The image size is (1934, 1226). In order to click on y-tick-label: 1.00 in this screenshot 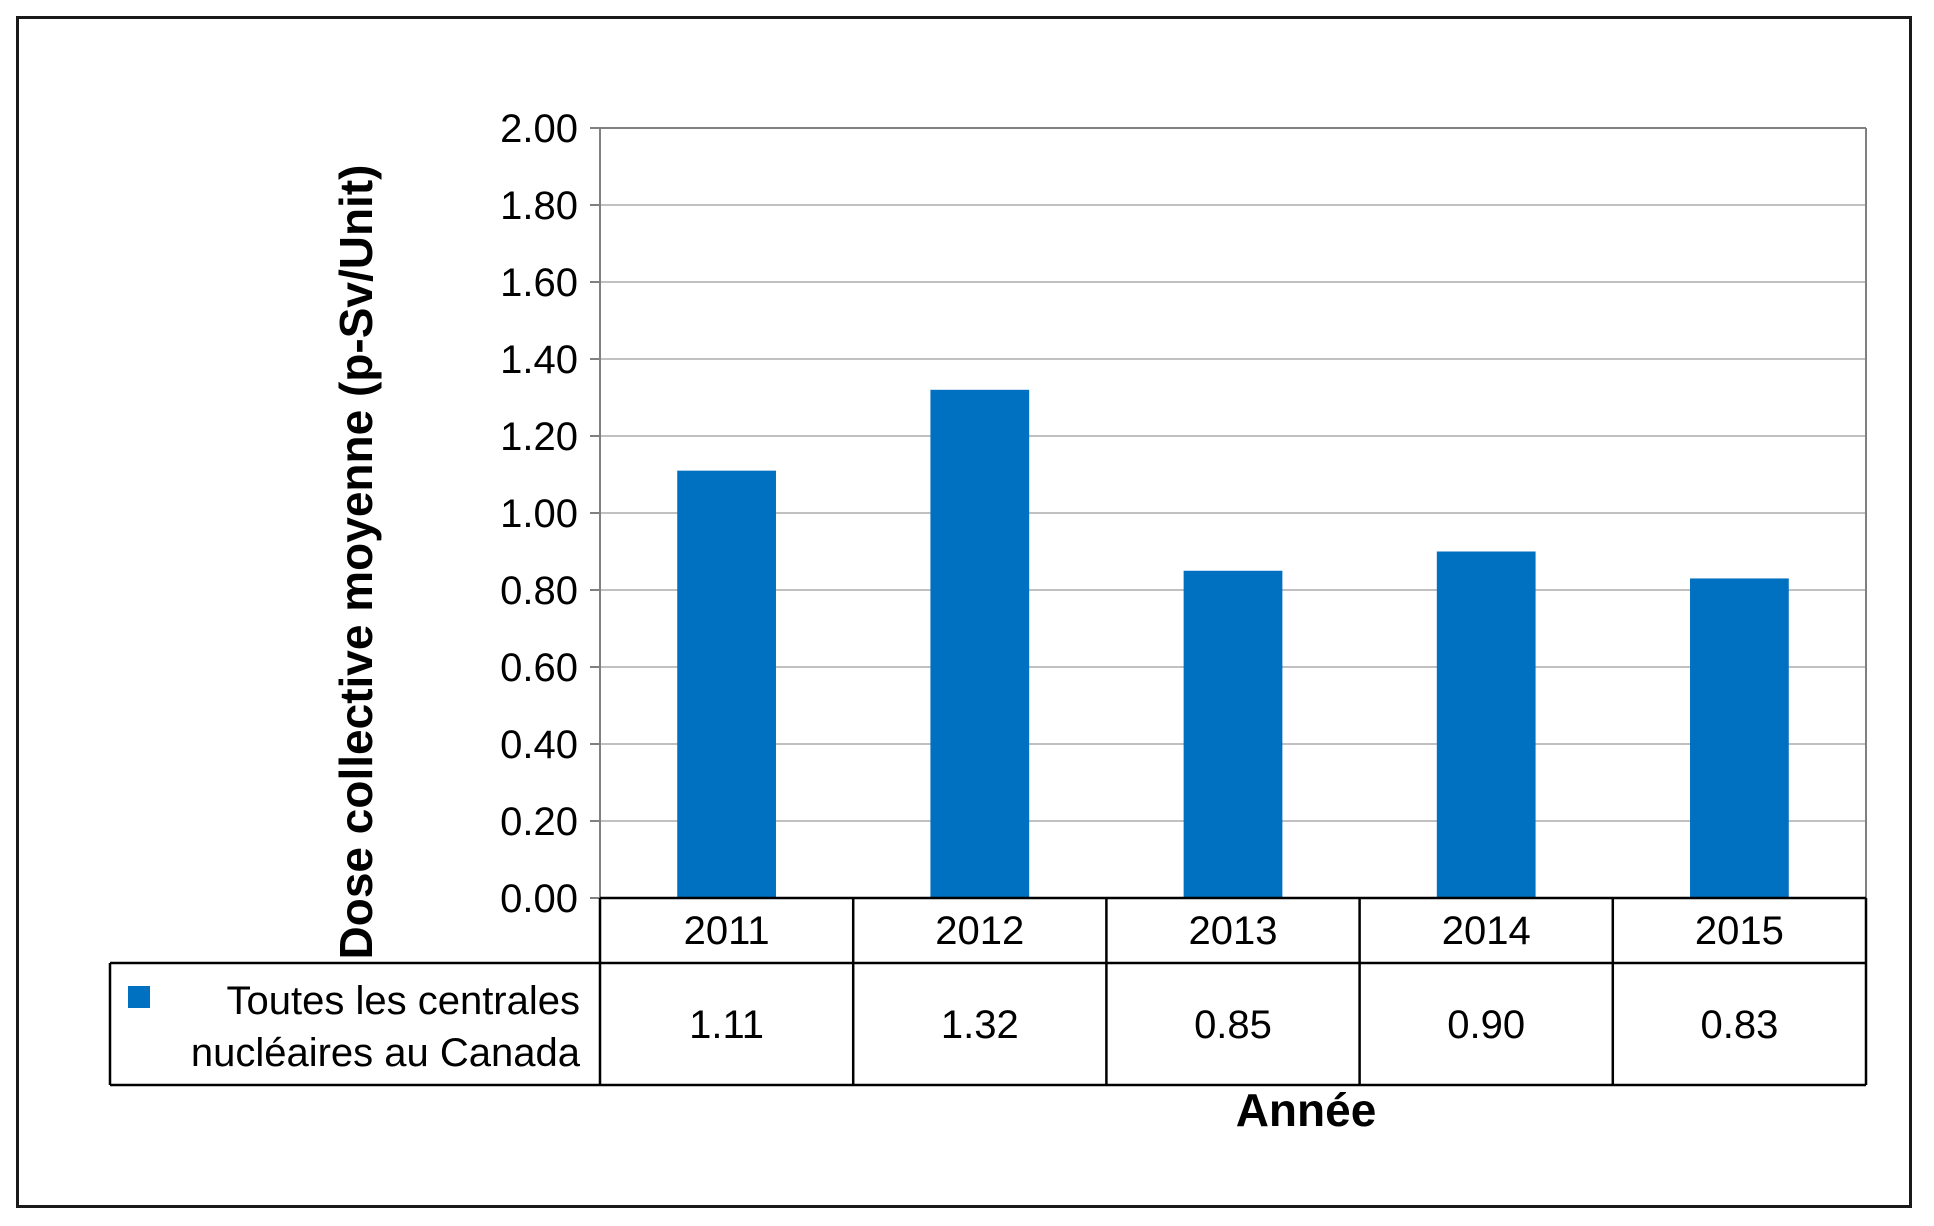, I will do `click(539, 514)`.